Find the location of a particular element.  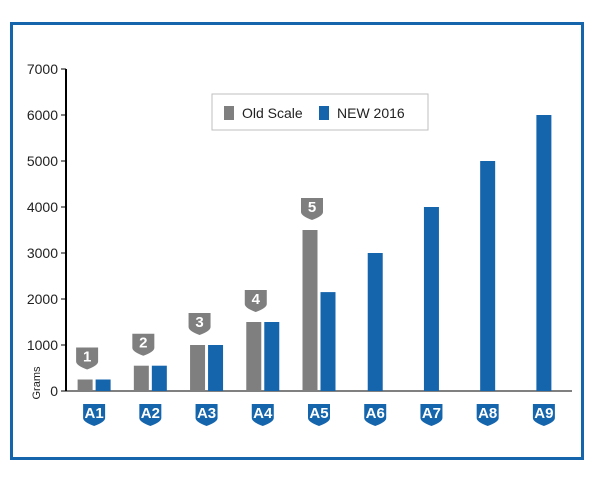

x-badge-a9: A9 is located at coordinates (543, 415).